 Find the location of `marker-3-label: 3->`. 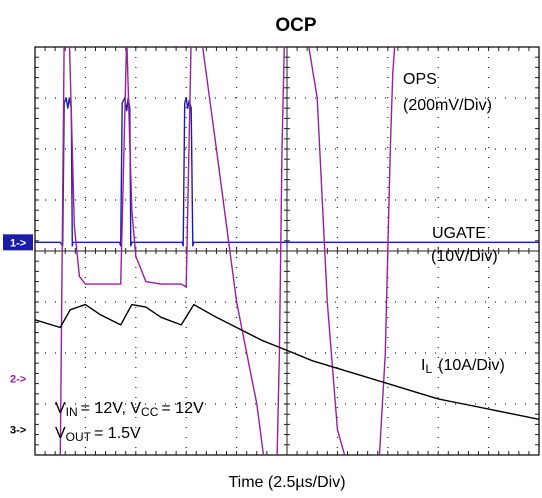

marker-3-label: 3-> is located at coordinates (18, 431).